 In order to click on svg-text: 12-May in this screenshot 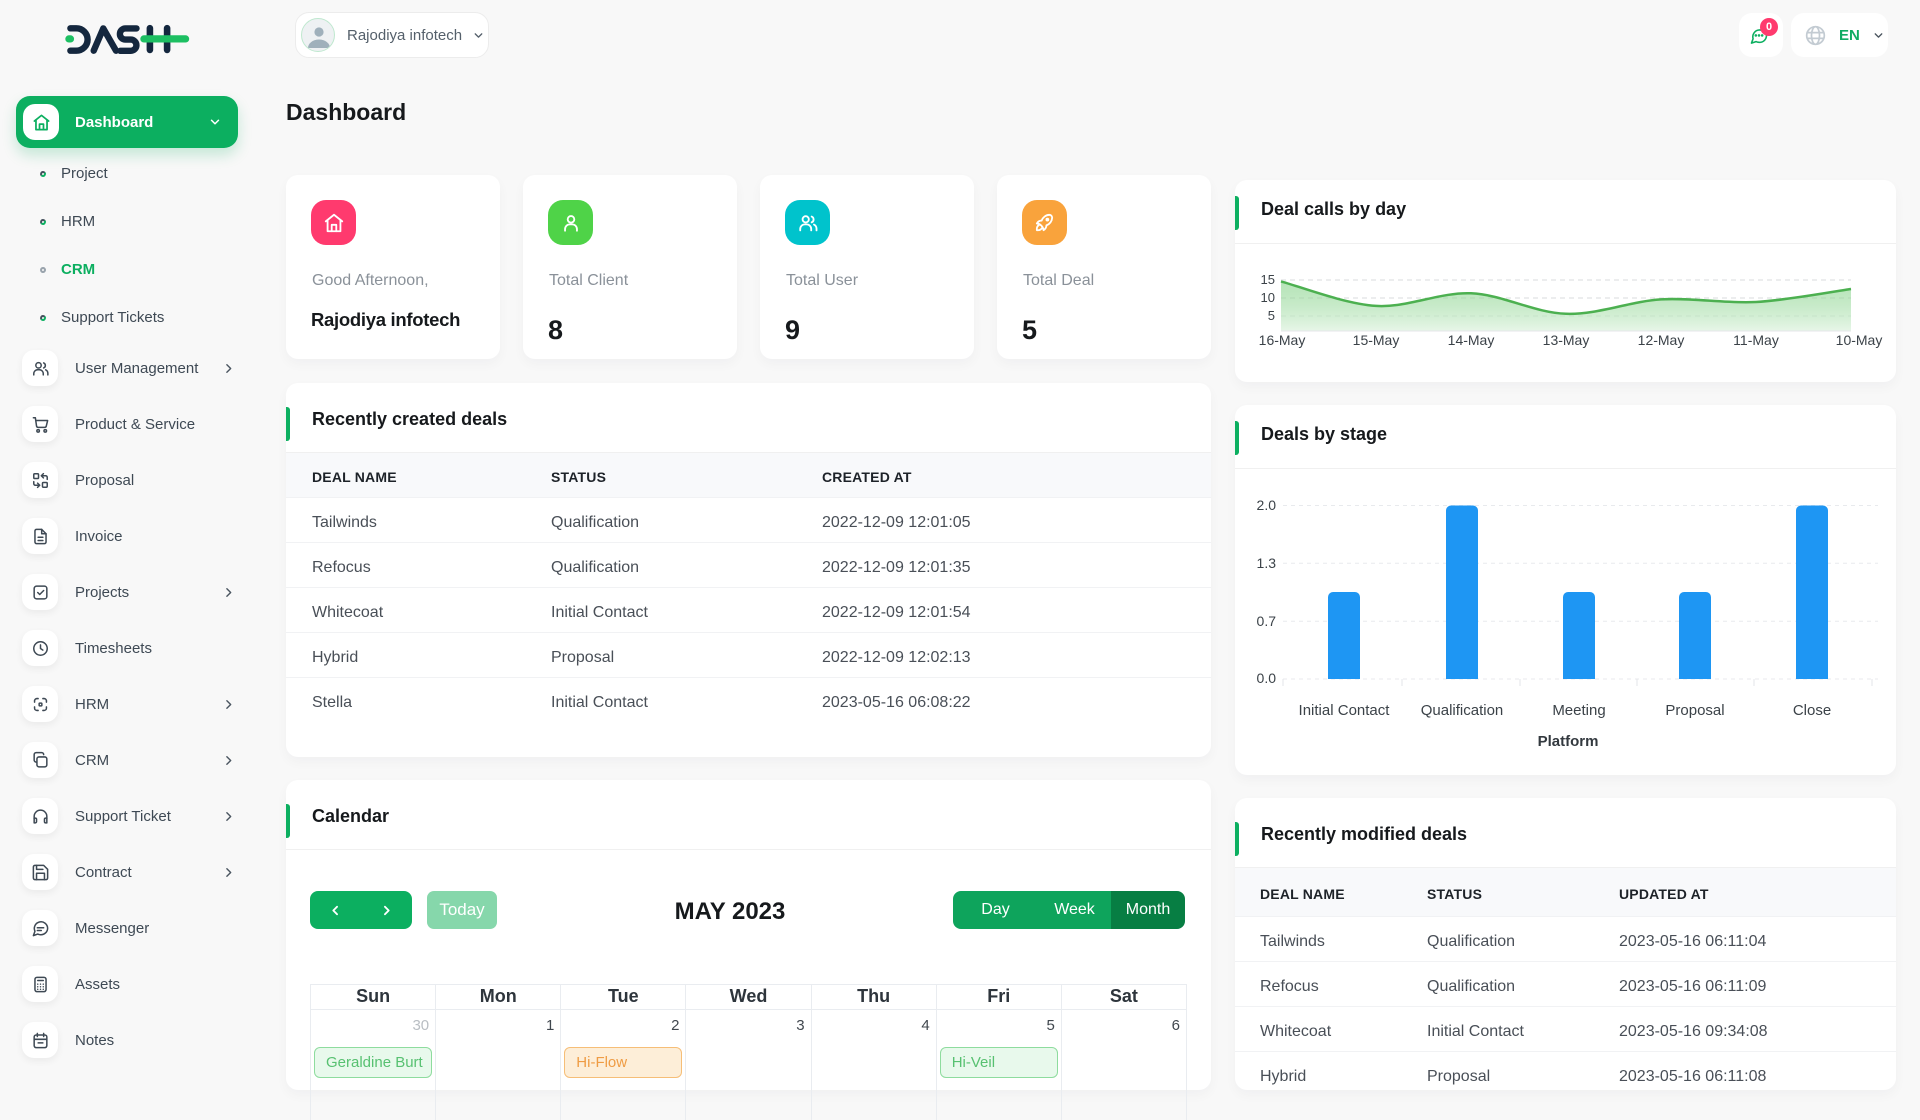, I will do `click(1661, 340)`.